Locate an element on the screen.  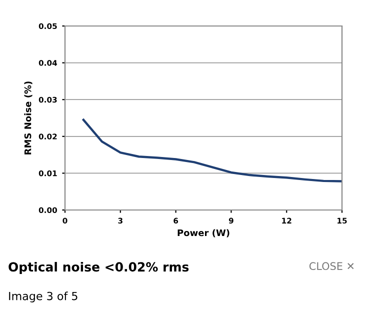
x-axis-title: Power (W) is located at coordinates (204, 233).